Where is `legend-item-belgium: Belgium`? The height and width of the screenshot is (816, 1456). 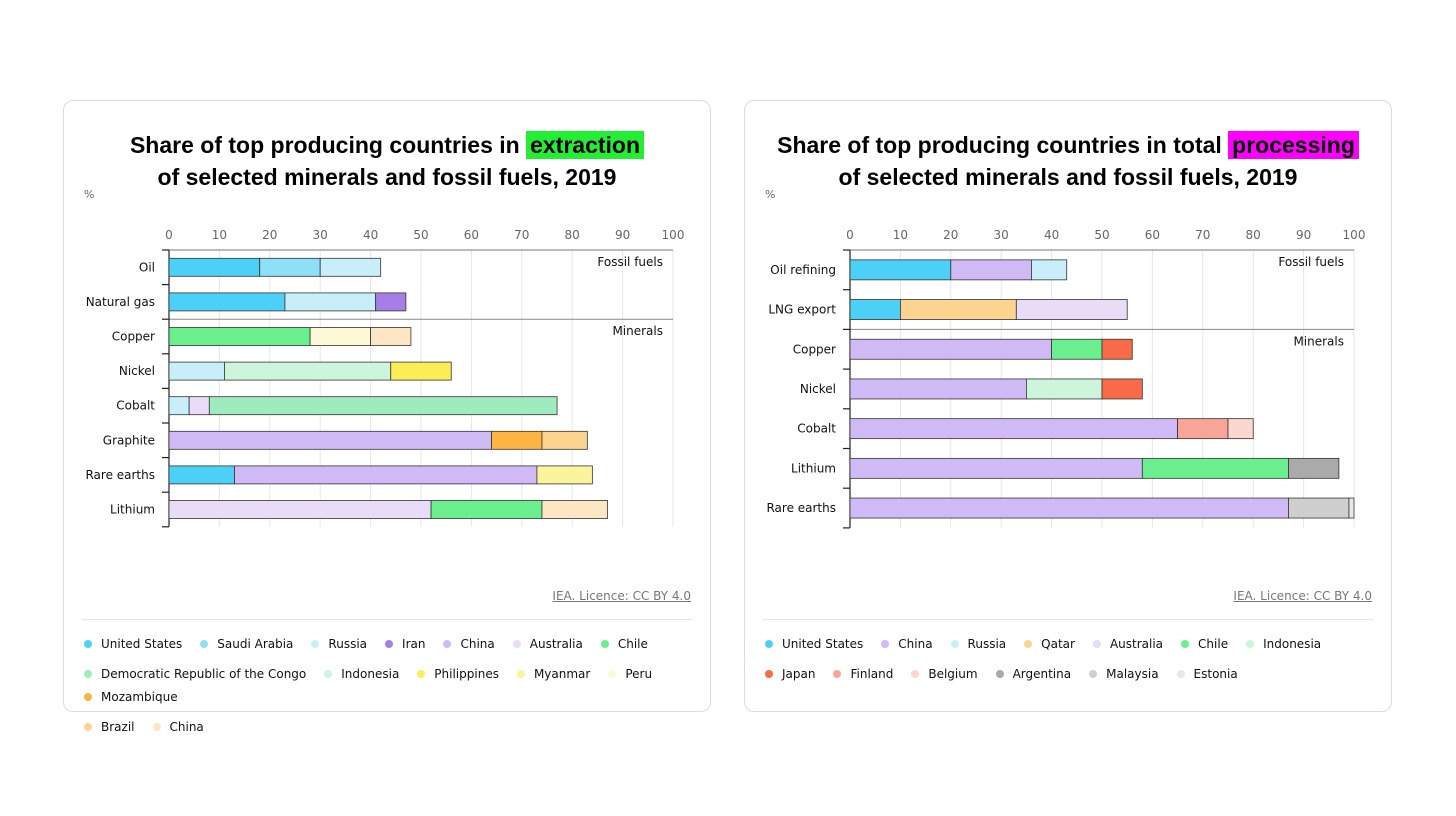
legend-item-belgium: Belgium is located at coordinates (944, 674).